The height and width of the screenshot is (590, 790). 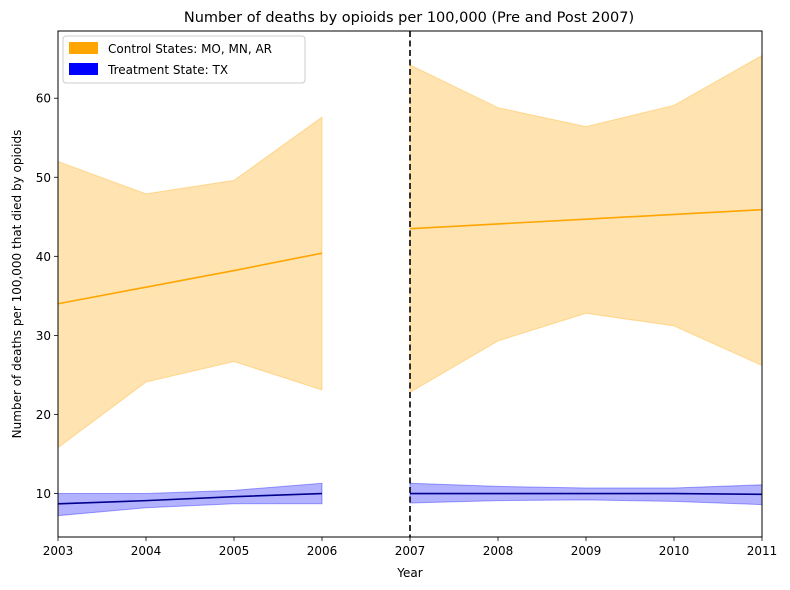 What do you see at coordinates (586, 551) in the screenshot?
I see `x-tick-label: 2009` at bounding box center [586, 551].